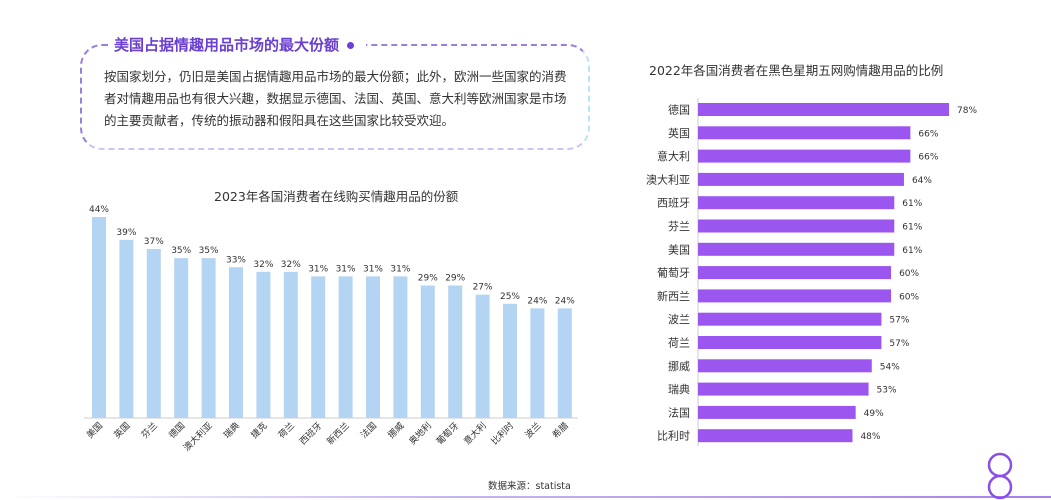 The height and width of the screenshot is (500, 1051). What do you see at coordinates (679, 249) in the screenshot?
I see `tick-label: 美国` at bounding box center [679, 249].